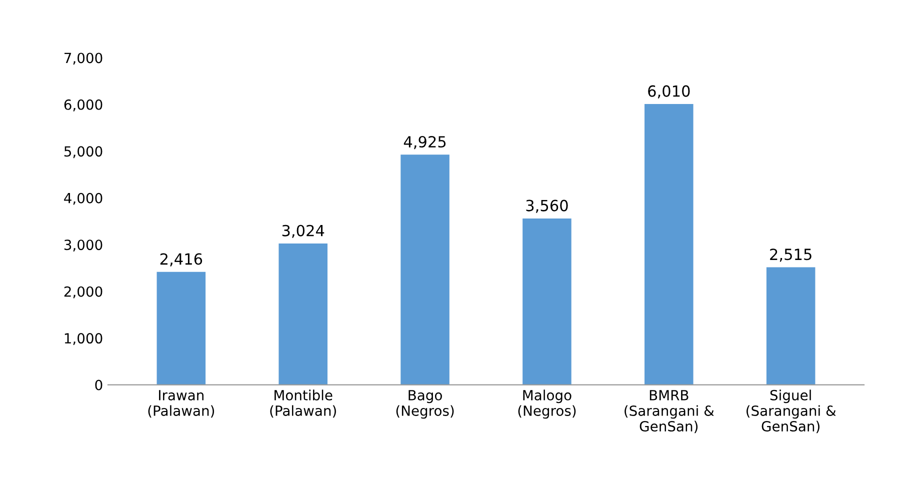 The height and width of the screenshot is (481, 900). Describe the element at coordinates (83, 339) in the screenshot. I see `y-tick-label: 1,000` at that location.